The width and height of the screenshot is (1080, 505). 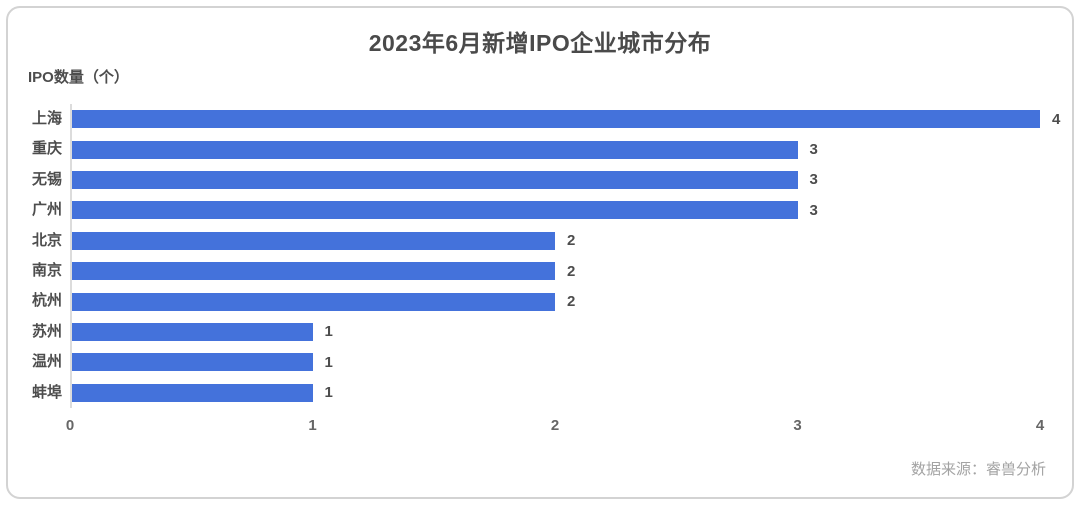 I want to click on x-tick-label: 4, so click(x=1040, y=425).